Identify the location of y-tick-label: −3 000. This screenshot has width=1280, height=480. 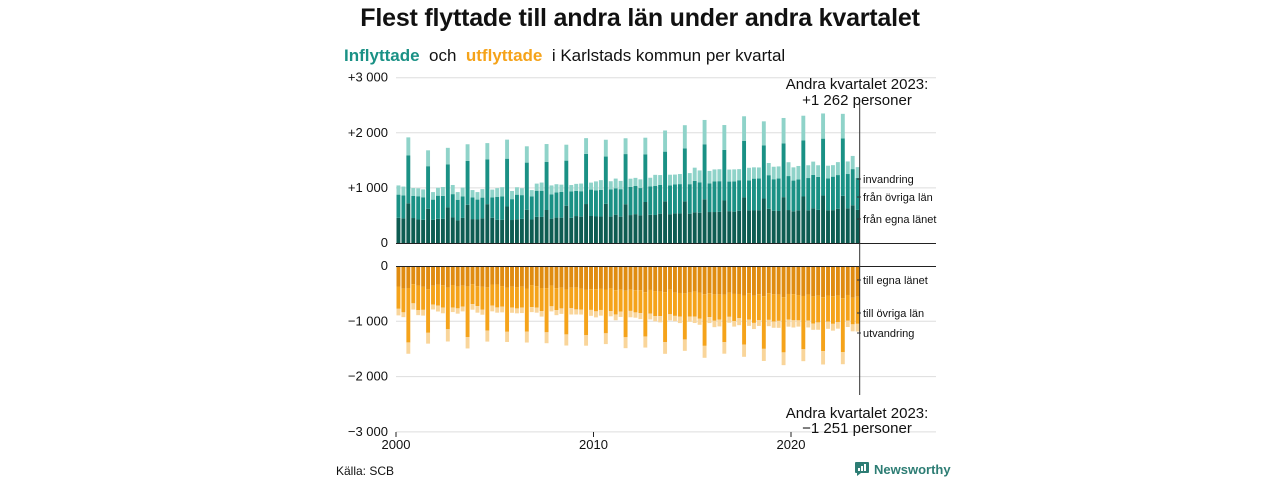
(368, 431).